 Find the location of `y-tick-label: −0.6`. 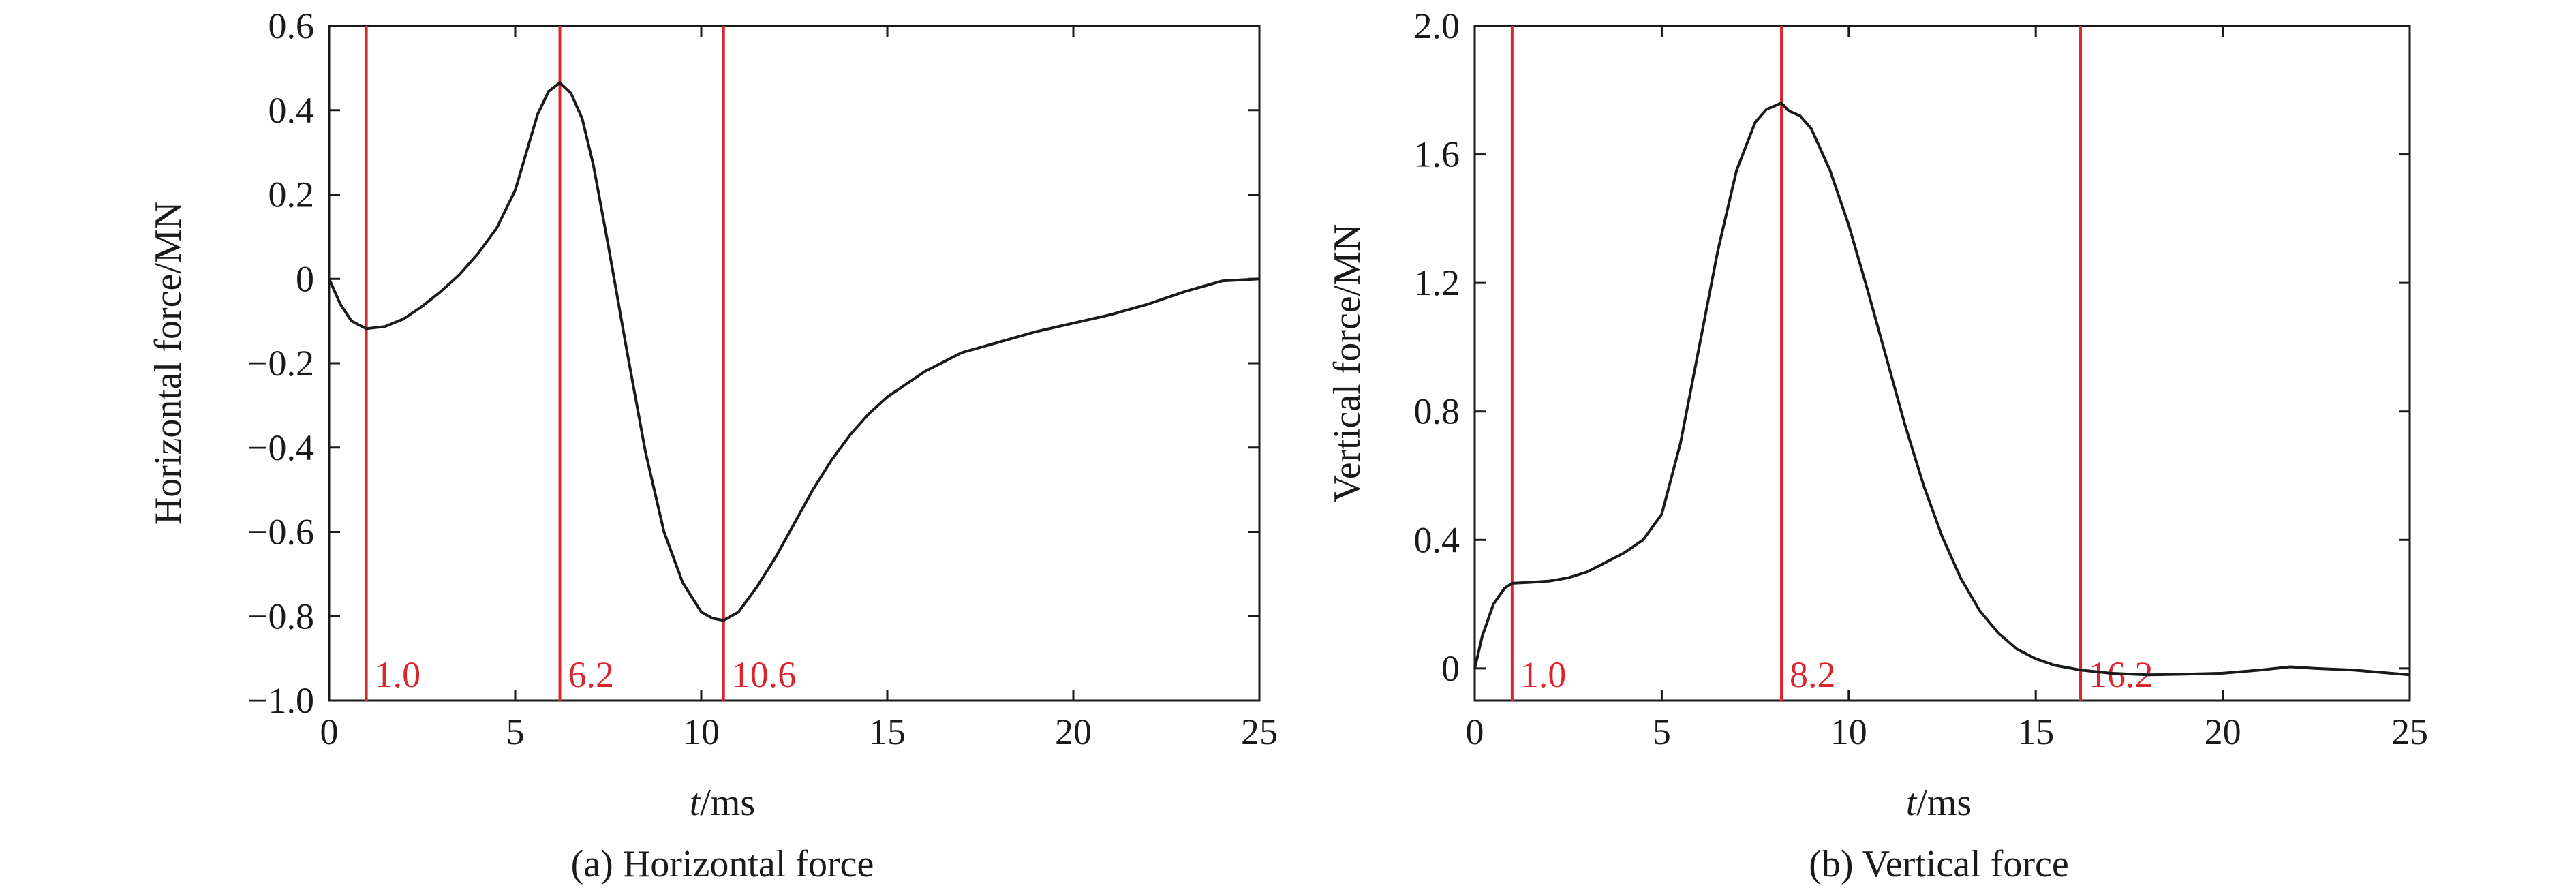

y-tick-label: −0.6 is located at coordinates (280, 532).